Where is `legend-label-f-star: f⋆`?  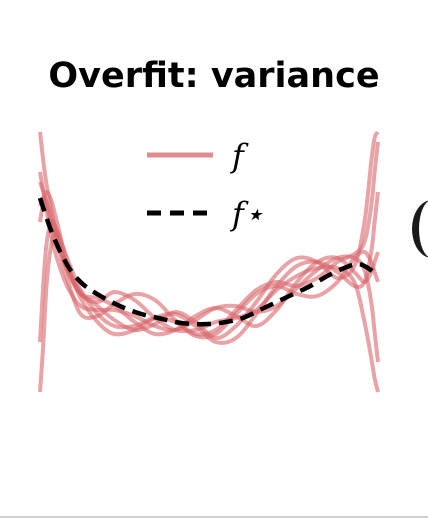 legend-label-f-star: f⋆ is located at coordinates (247, 214).